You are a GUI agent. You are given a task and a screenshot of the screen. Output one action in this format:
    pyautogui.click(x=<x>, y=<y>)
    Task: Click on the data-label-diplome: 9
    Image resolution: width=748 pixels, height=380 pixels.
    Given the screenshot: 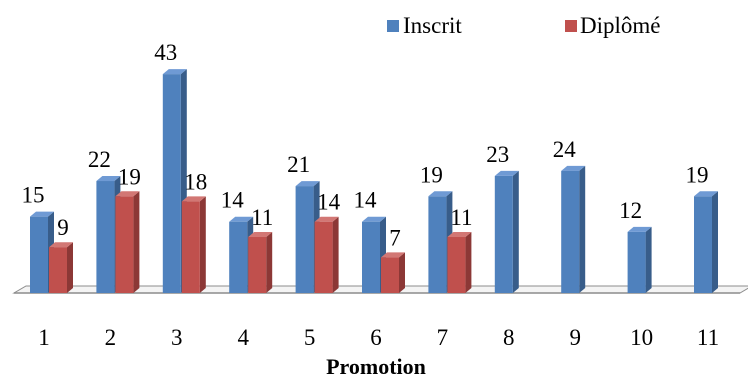 What is the action you would take?
    pyautogui.click(x=63, y=227)
    